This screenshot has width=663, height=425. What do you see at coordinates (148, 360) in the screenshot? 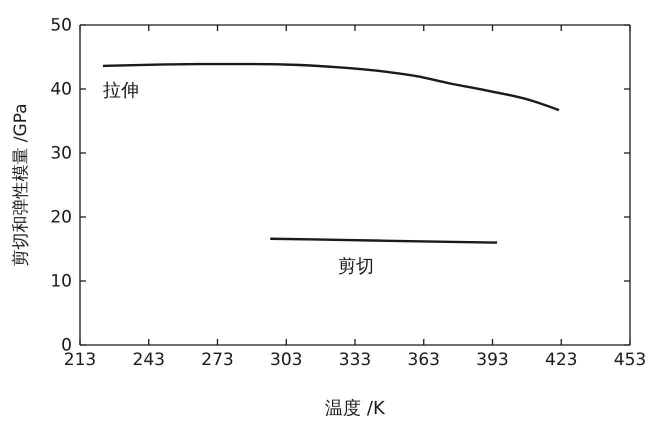
I see `x-tick-label: 243` at bounding box center [148, 360].